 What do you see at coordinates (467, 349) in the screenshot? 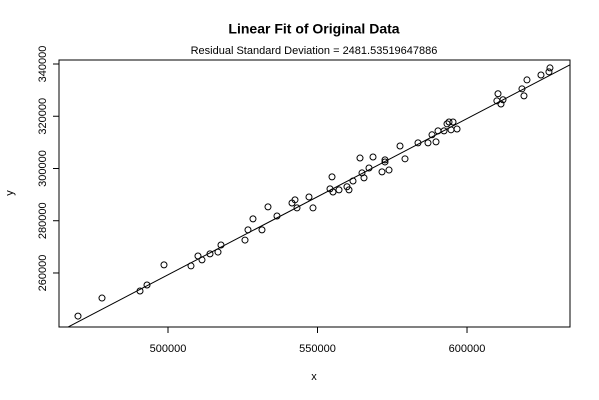
I see `x-tick-label: 600000` at bounding box center [467, 349].